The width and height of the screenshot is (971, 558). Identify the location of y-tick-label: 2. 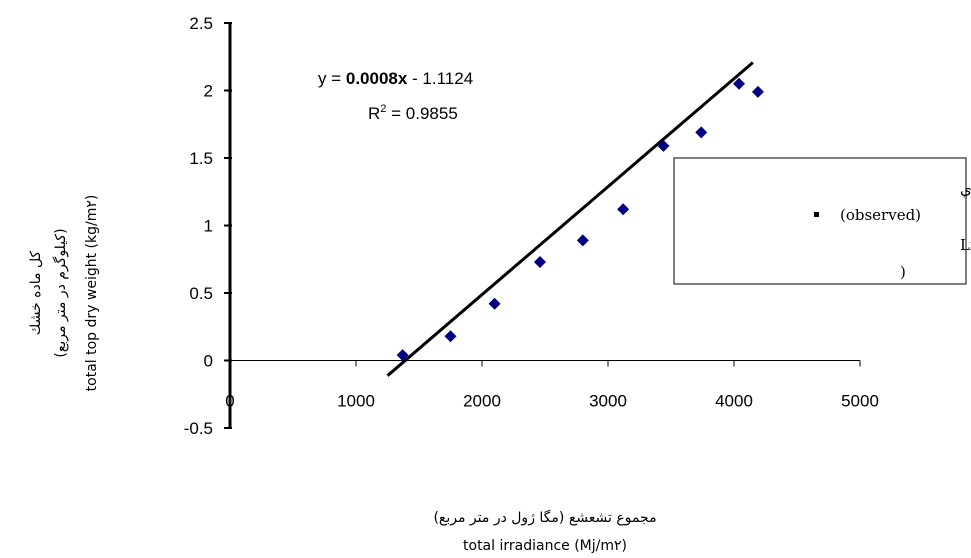
(208, 91).